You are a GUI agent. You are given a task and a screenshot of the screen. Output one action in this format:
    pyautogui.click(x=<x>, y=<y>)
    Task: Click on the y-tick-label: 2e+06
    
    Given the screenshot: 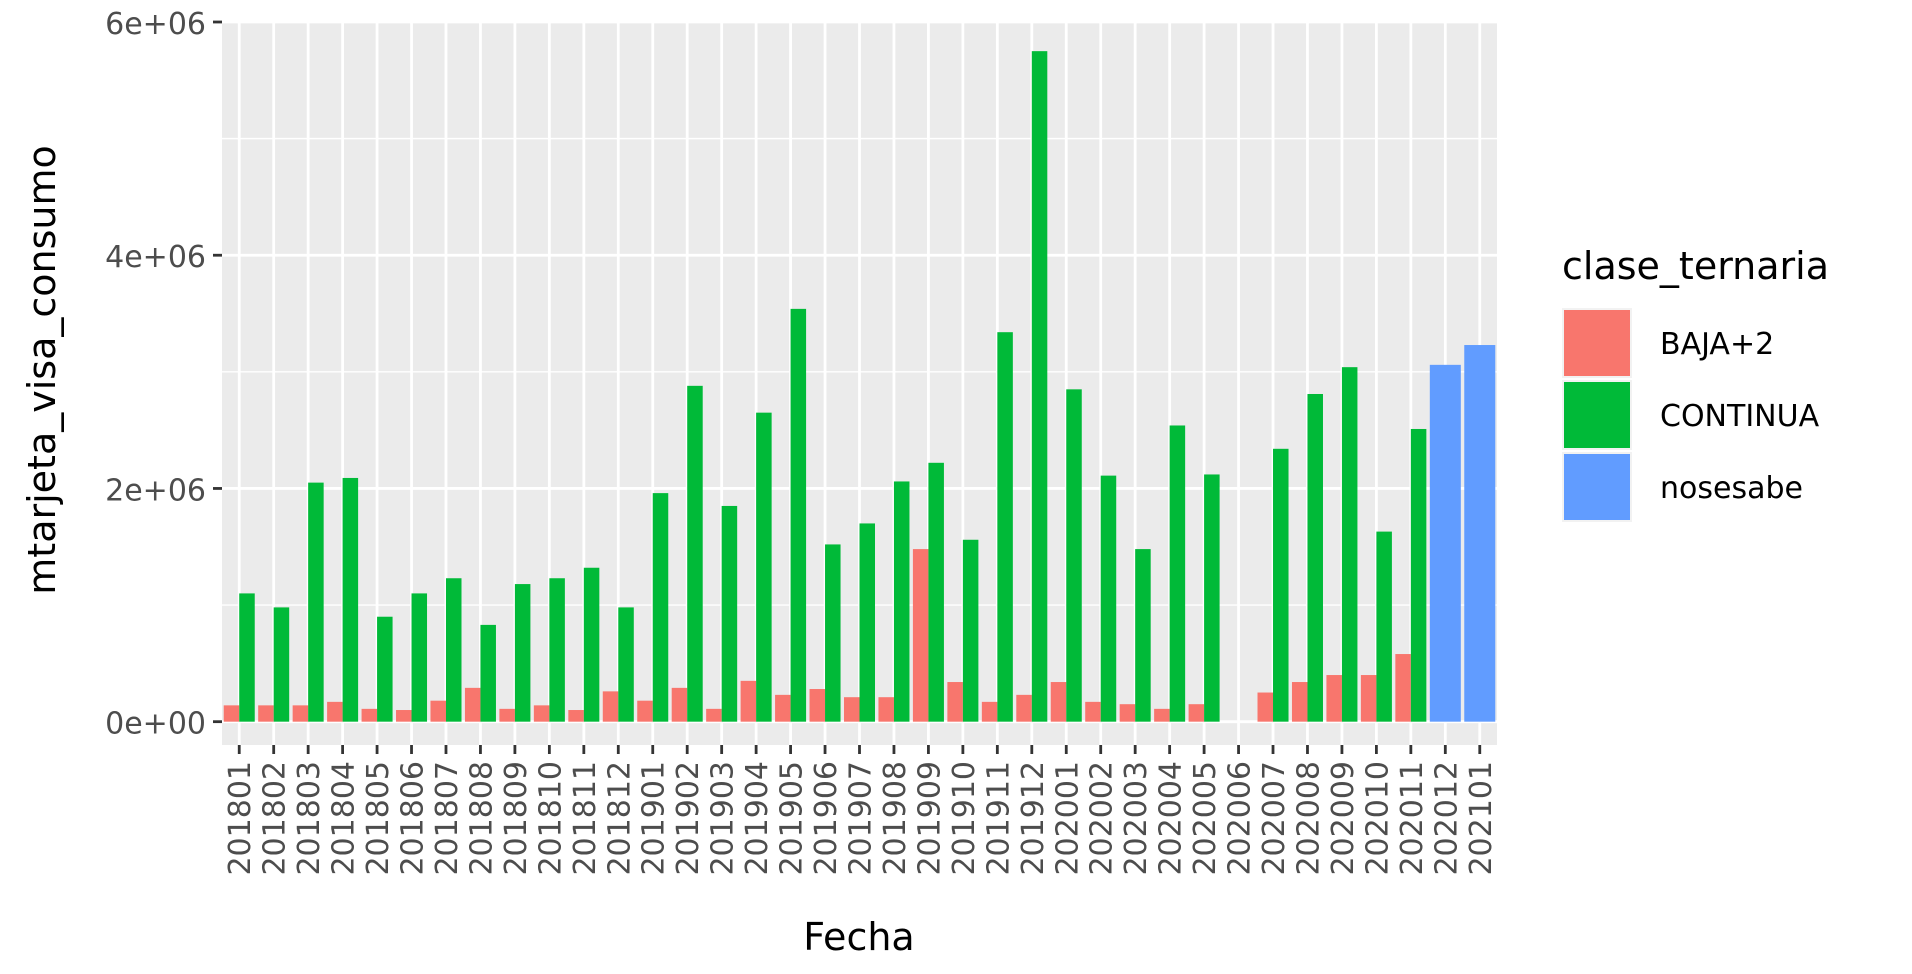 What is the action you would take?
    pyautogui.click(x=155, y=490)
    